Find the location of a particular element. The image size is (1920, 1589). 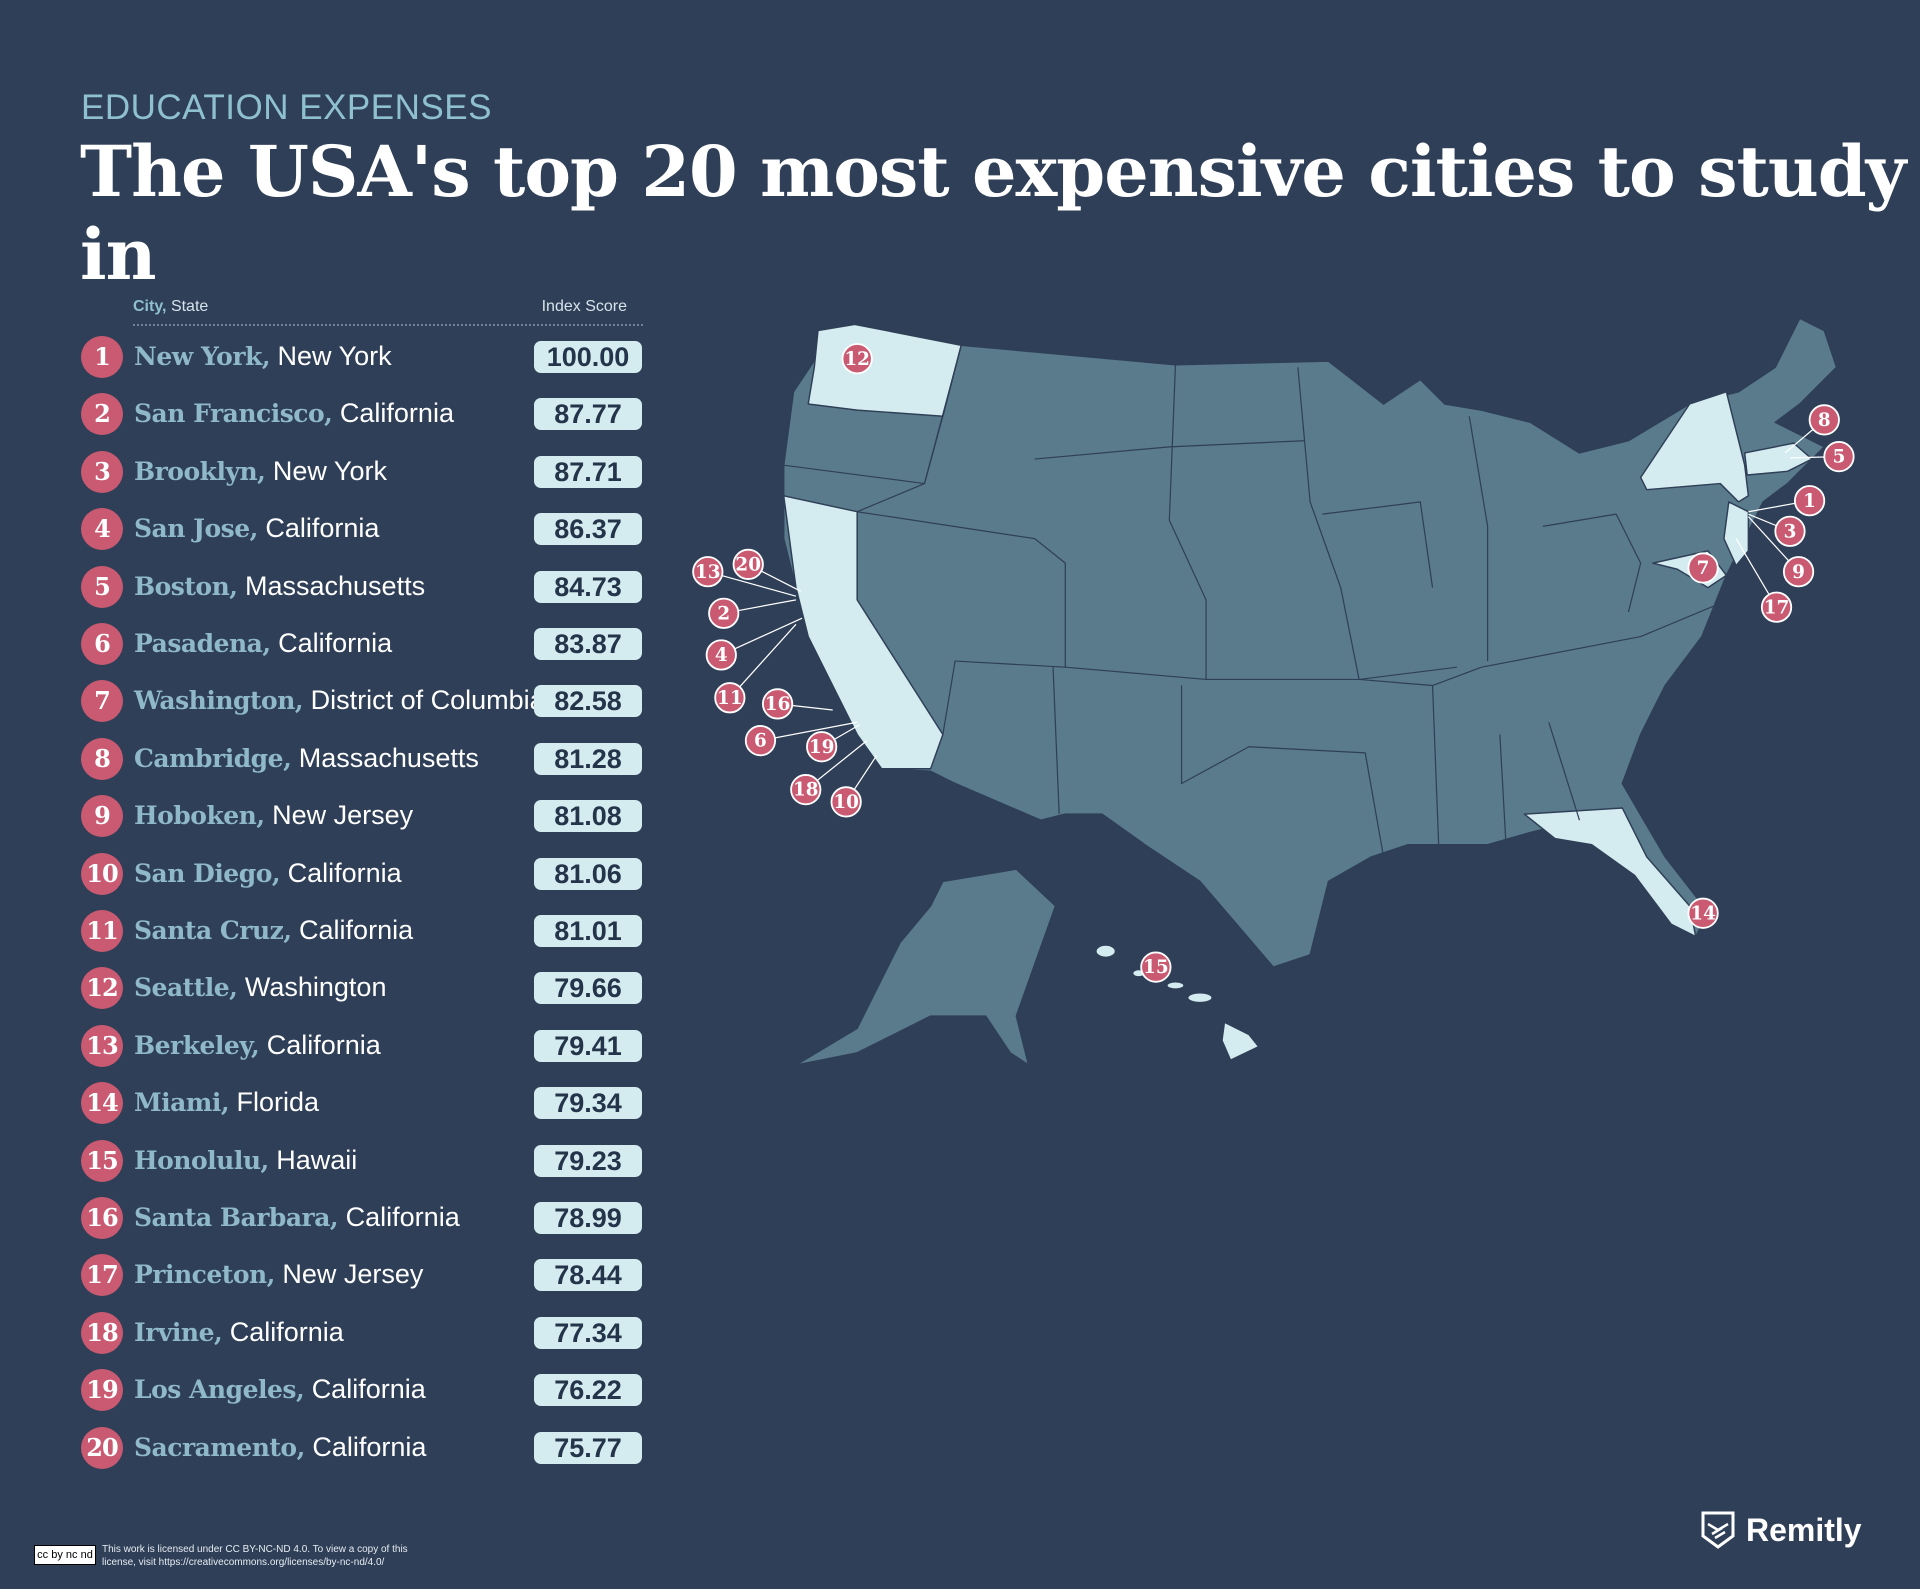

marker-label: 18 is located at coordinates (806, 790).